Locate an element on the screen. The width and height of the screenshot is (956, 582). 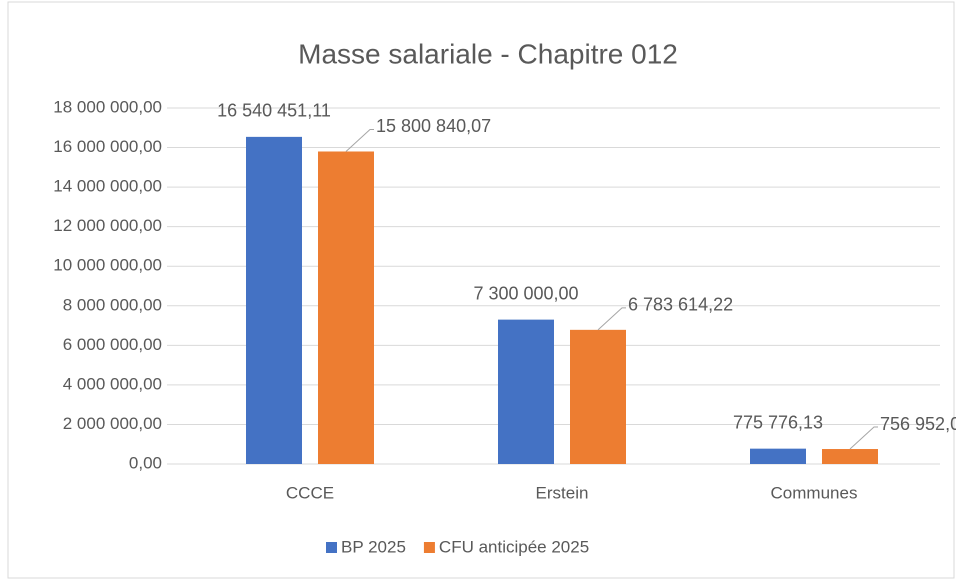
chart-title: Masse salariale - Chapitre 012 is located at coordinates (488, 53).